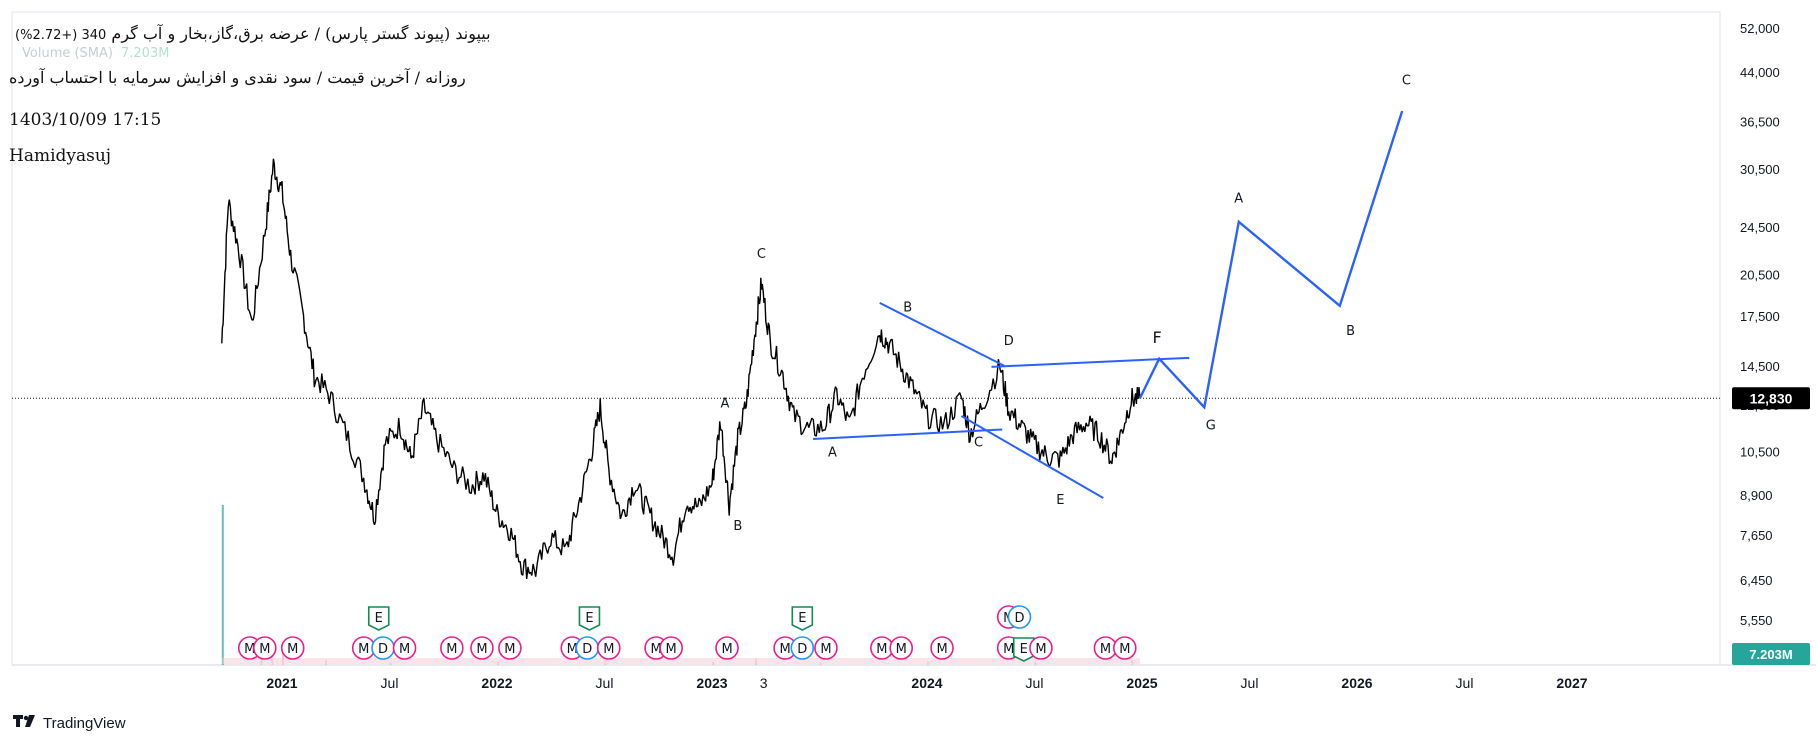 The image size is (1816, 744). Describe the element at coordinates (1760, 316) in the screenshot. I see `y-tick-label: 17,500` at that location.